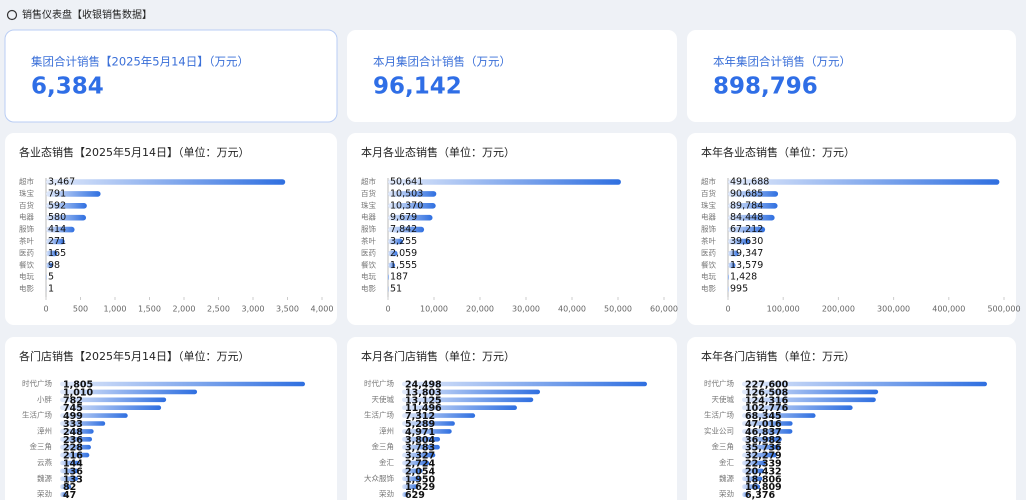  What do you see at coordinates (480, 309) in the screenshot?
I see `x-tick-label: 20,000` at bounding box center [480, 309].